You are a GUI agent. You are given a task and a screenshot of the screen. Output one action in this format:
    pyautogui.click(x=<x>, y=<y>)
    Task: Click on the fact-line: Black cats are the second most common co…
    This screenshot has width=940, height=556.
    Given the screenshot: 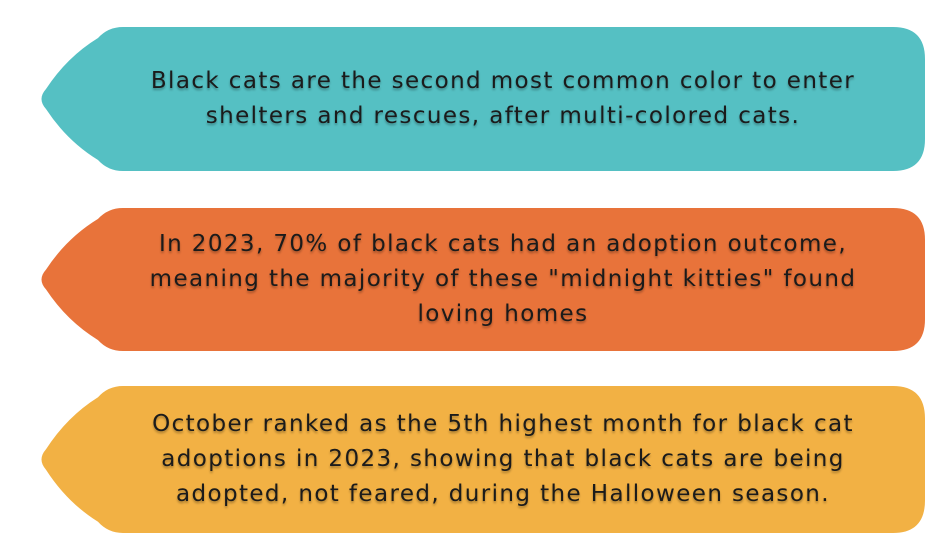 What is the action you would take?
    pyautogui.click(x=503, y=81)
    